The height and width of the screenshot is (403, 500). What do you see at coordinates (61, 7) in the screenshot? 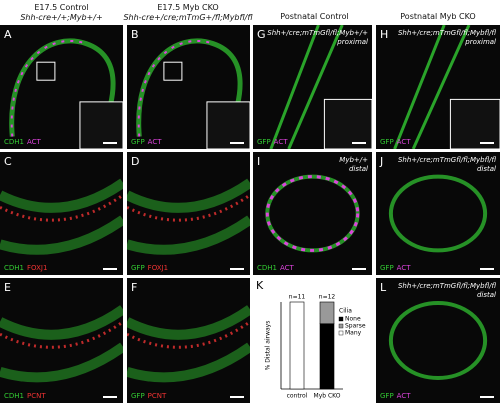
I see `header-title: E17.5 Control` at bounding box center [61, 7].